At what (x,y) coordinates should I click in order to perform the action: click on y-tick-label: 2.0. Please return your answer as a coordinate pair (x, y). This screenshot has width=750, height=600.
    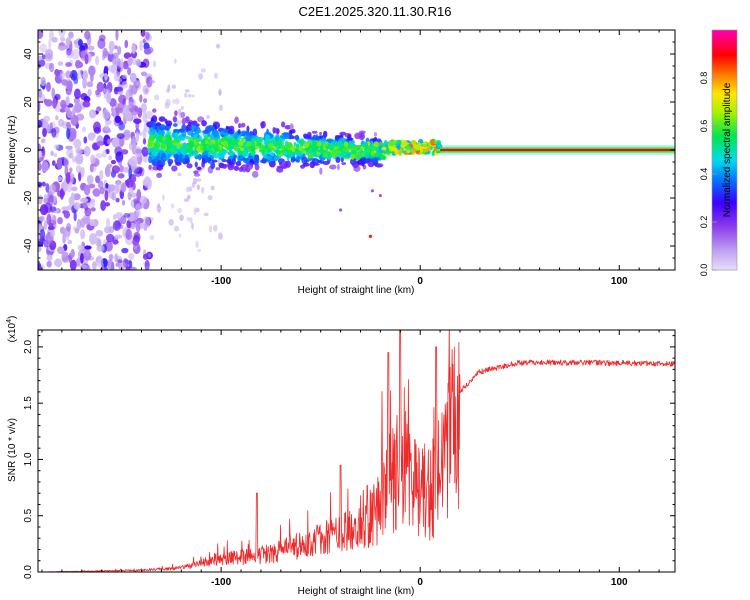
    Looking at the image, I should click on (28, 346).